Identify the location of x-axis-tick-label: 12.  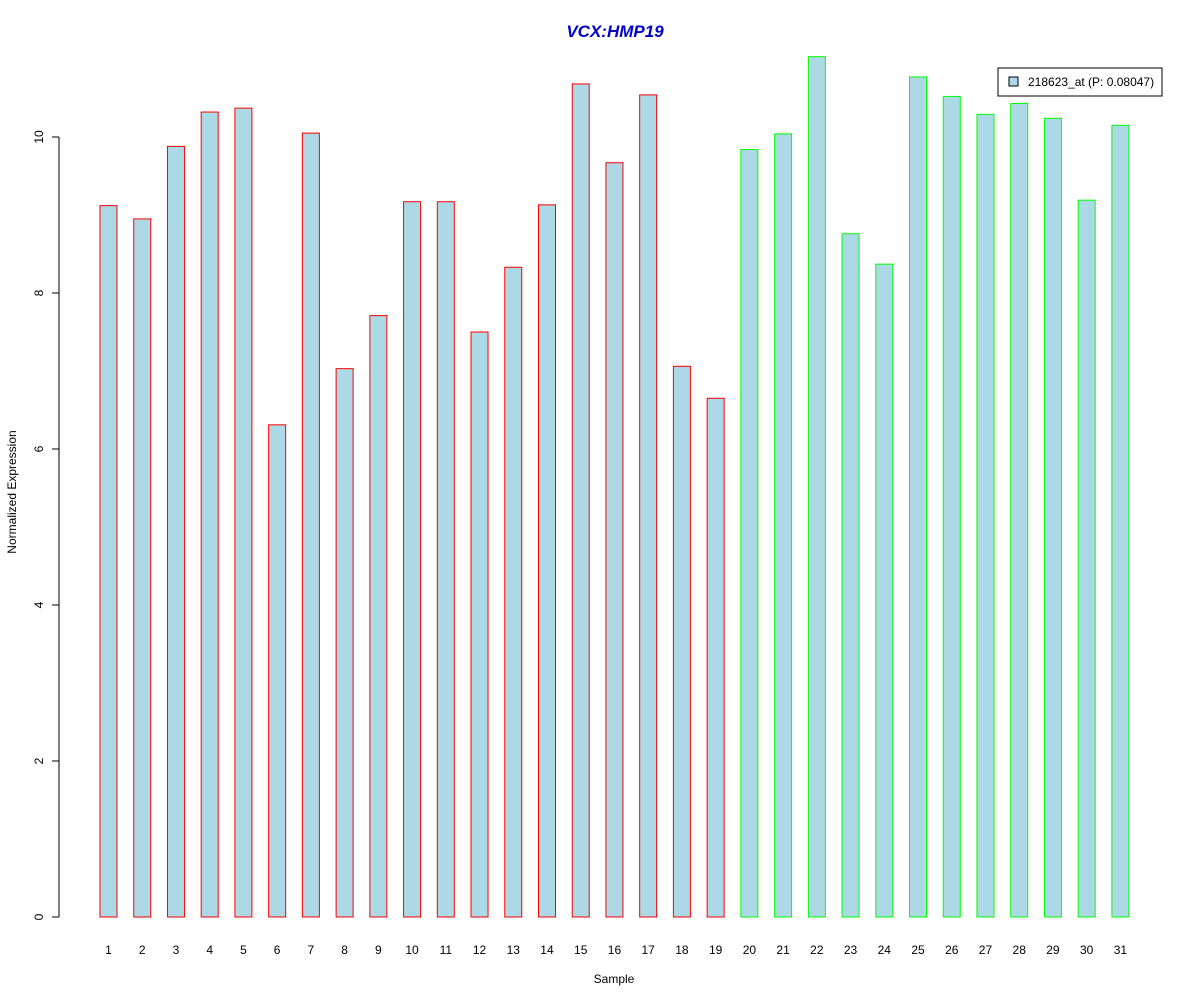
(480, 950).